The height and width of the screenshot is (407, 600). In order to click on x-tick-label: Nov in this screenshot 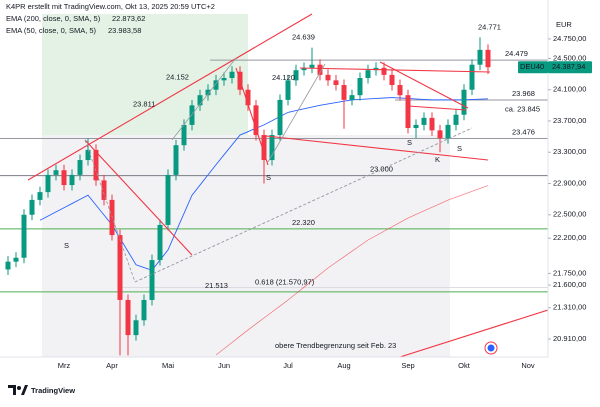, I will do `click(528, 365)`.